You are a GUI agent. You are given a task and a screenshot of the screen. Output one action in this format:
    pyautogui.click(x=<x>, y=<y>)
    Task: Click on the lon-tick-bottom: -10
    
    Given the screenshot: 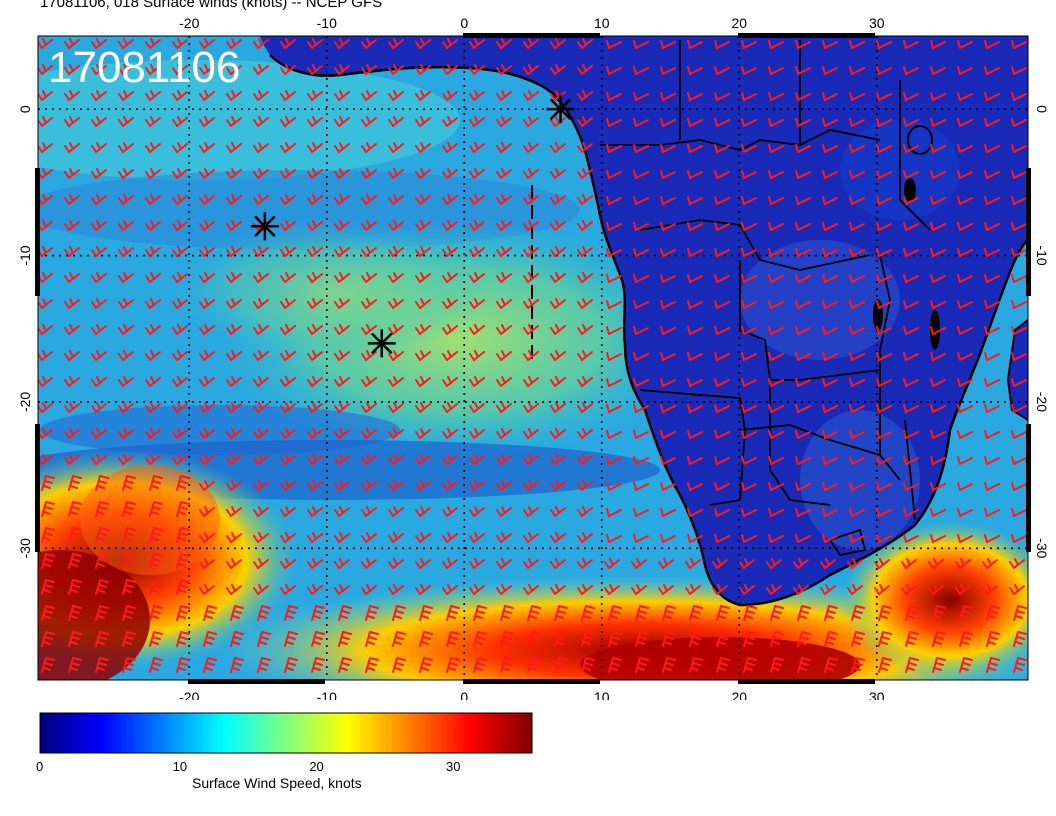 What is the action you would take?
    pyautogui.click(x=327, y=694)
    